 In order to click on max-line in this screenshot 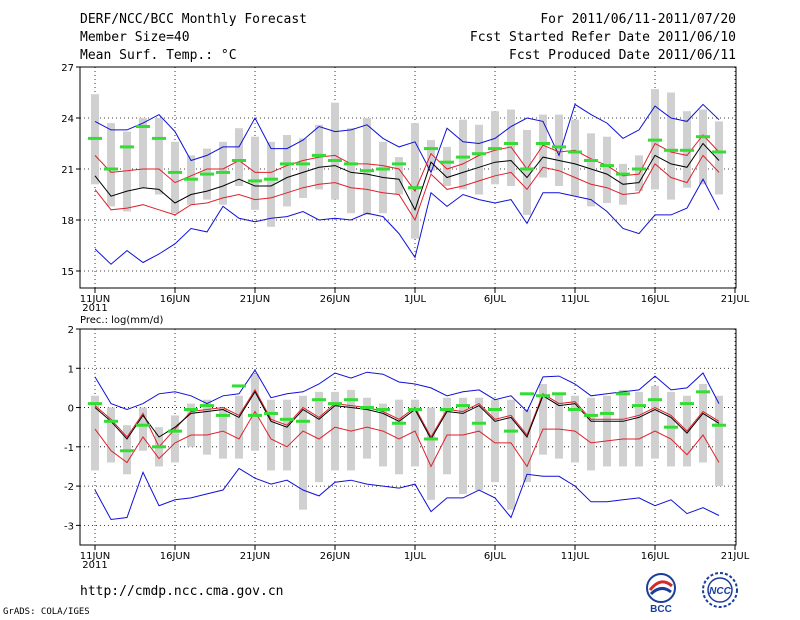, I will do `click(407, 138)`.